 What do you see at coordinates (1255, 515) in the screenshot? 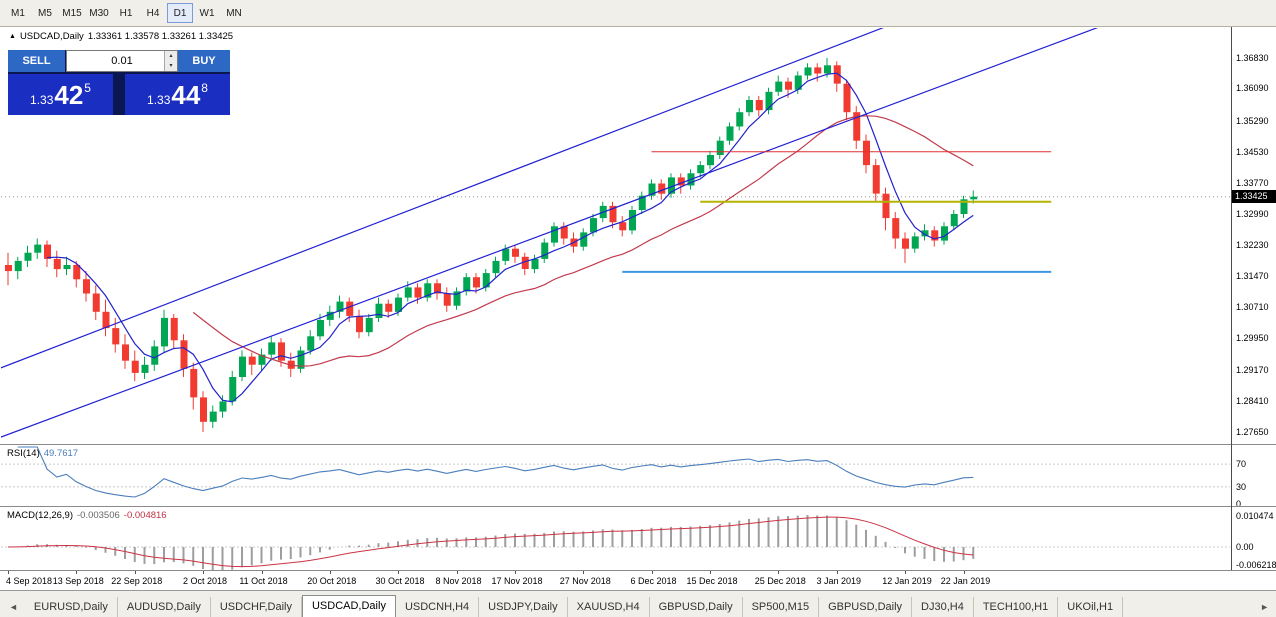
I see `macd-scale-tick: 0.010474` at bounding box center [1255, 515].